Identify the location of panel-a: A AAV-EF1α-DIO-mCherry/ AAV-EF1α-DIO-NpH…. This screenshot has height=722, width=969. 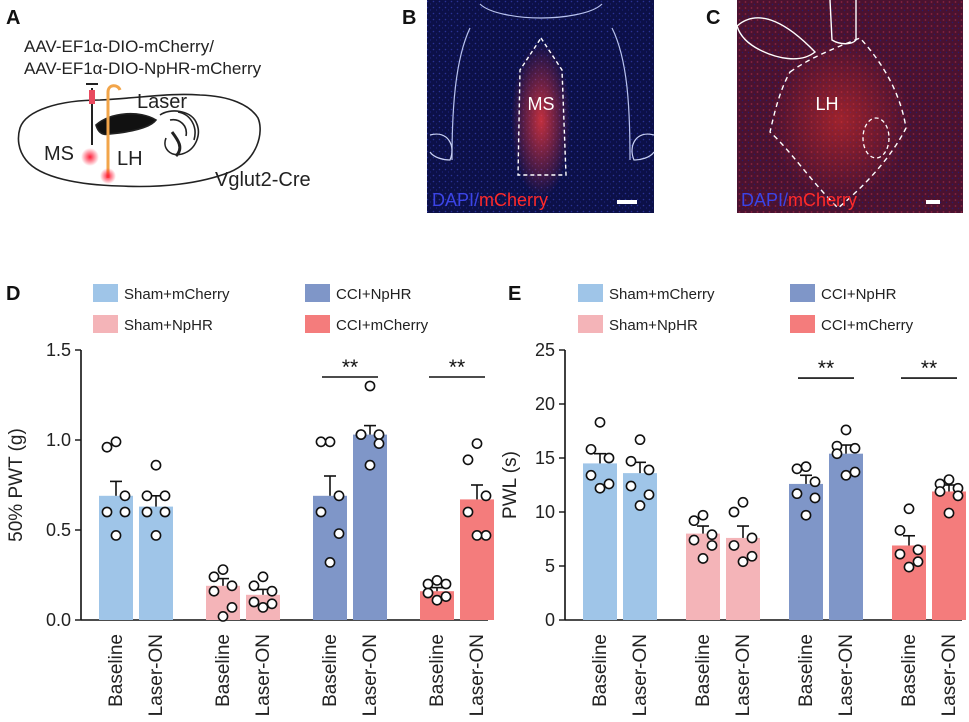
(158, 99).